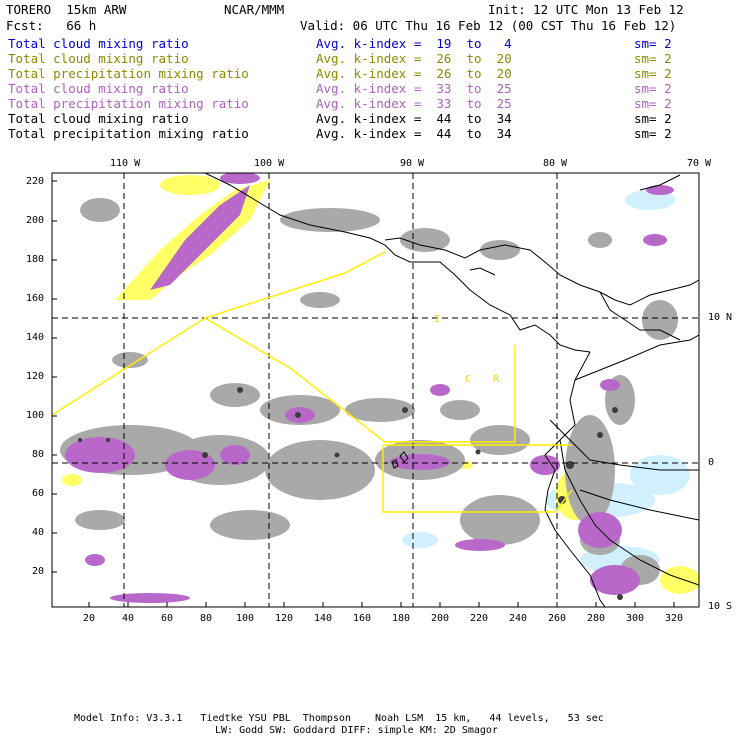 The height and width of the screenshot is (740, 740). I want to click on y-tick-label: 160, so click(35, 298).